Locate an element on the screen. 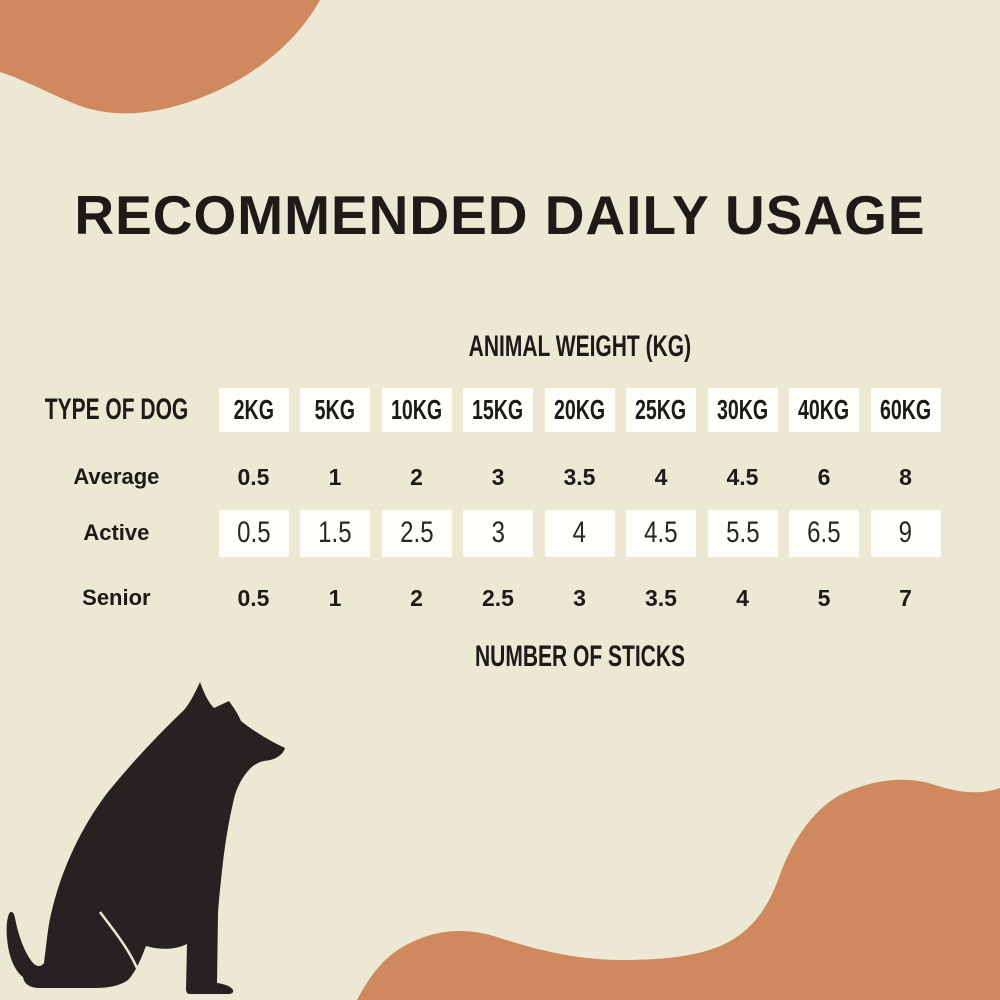  row-label-cell: Active is located at coordinates (116, 532).